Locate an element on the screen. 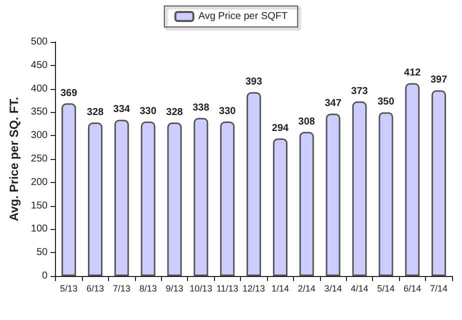 Image resolution: width=462 pixels, height=320 pixels. y-tick-label: 500 is located at coordinates (39, 42).